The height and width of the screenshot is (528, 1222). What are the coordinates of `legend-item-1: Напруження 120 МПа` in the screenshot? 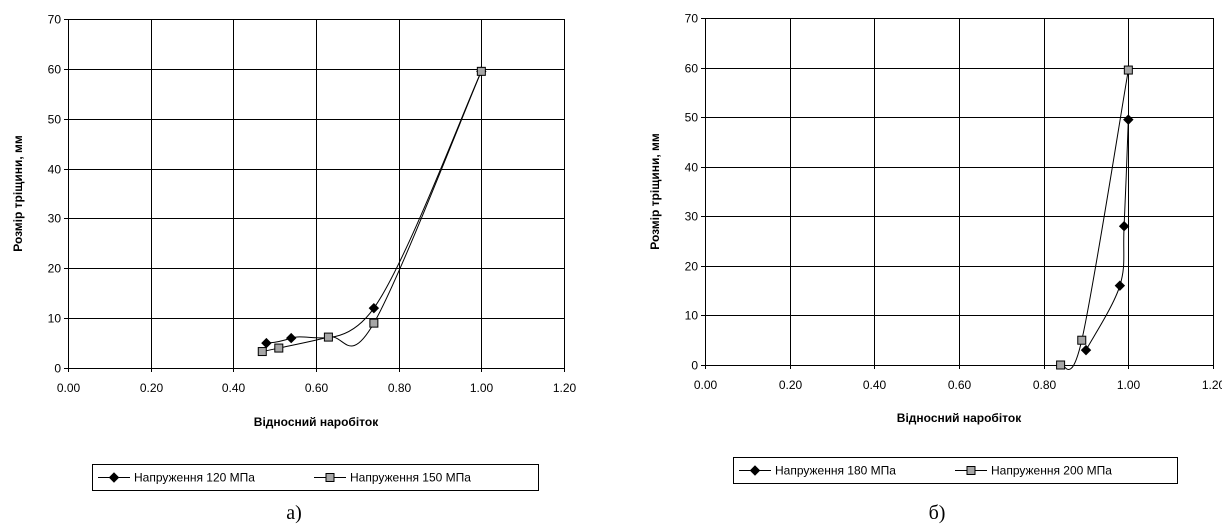 It's located at (176, 478).